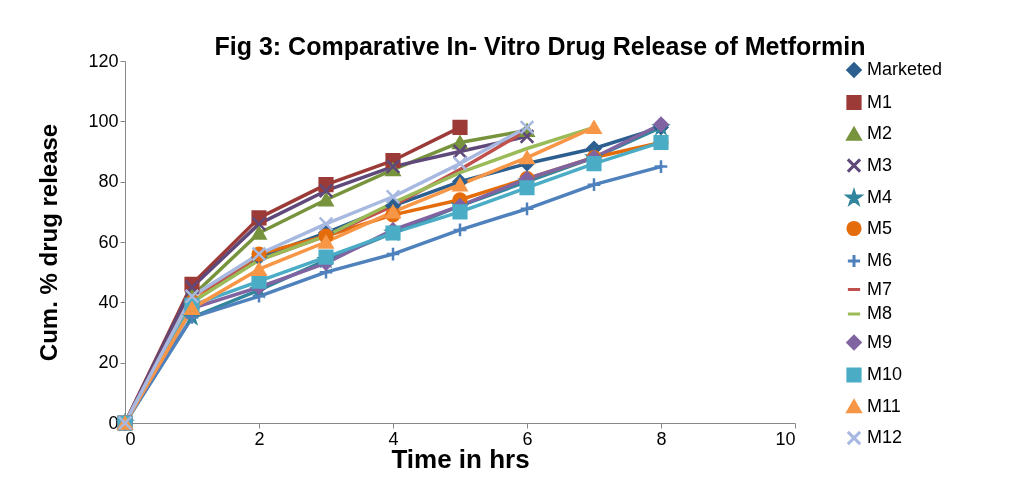  I want to click on legend-label: M2, so click(880, 133).